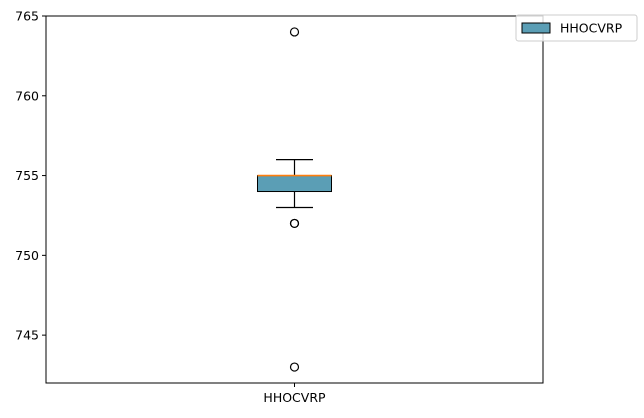 The image size is (644, 418). I want to click on y-tick-label: 765, so click(27, 16).